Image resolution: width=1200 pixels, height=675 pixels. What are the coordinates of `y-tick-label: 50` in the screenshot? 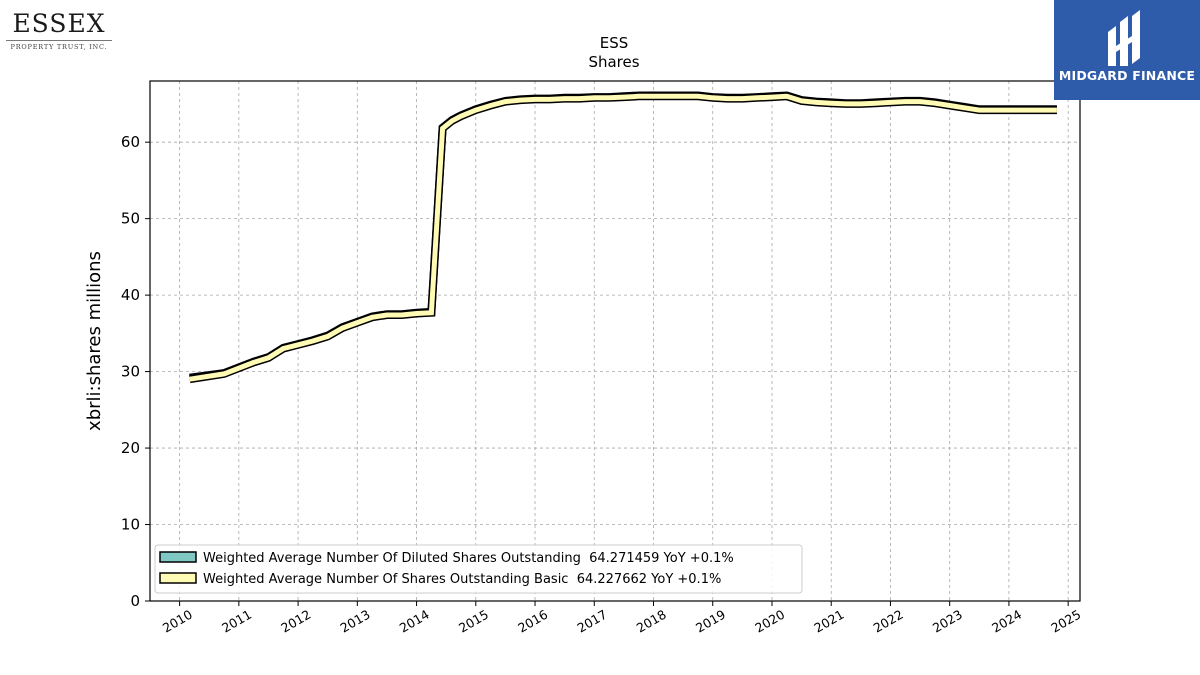 It's located at (130, 219).